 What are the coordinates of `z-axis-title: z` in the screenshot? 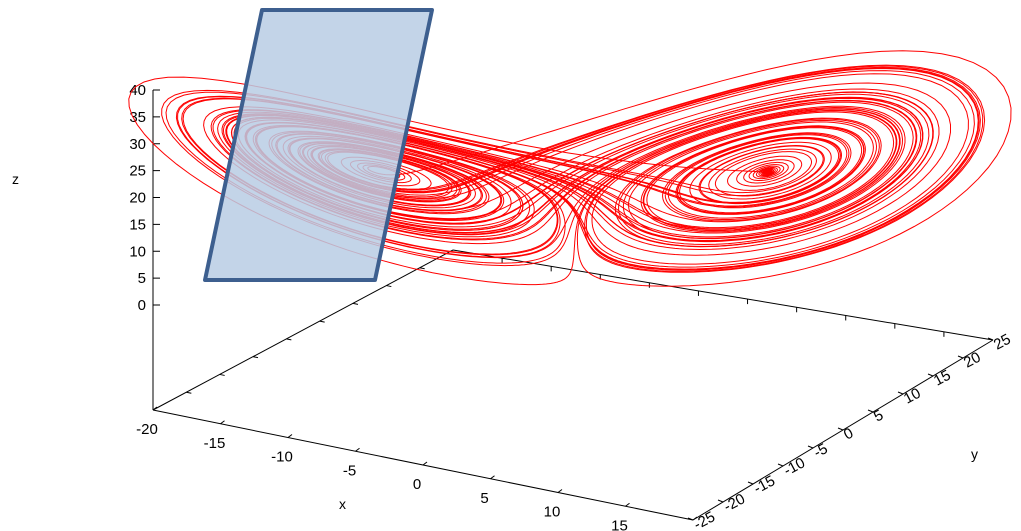 It's located at (15, 179).